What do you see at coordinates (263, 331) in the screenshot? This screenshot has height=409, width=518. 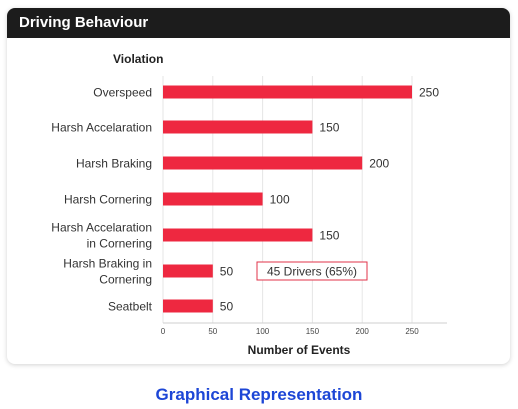 I see `x-tick-label: 100` at bounding box center [263, 331].